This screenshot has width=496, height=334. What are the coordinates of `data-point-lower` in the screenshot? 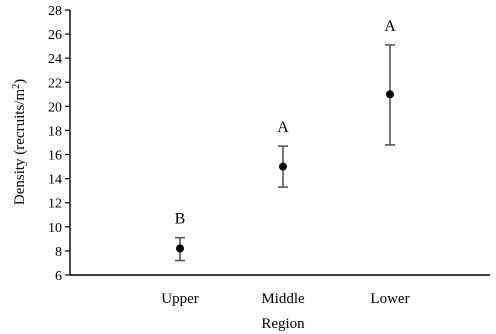 It's located at (390, 94).